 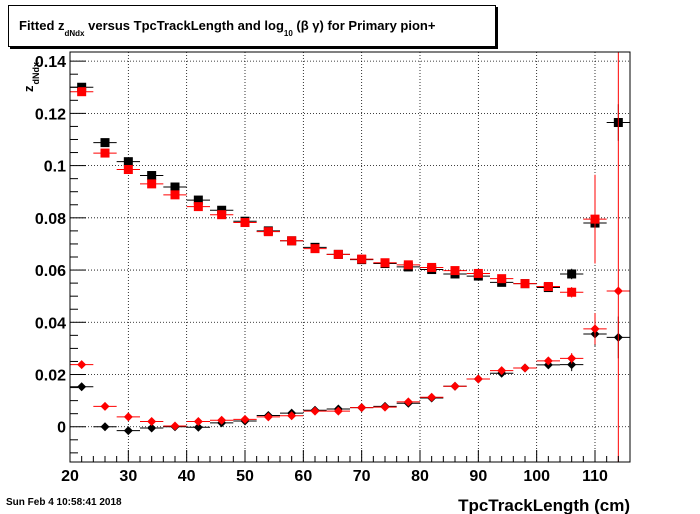 What do you see at coordinates (70, 476) in the screenshot?
I see `x-tick-label: 20` at bounding box center [70, 476].